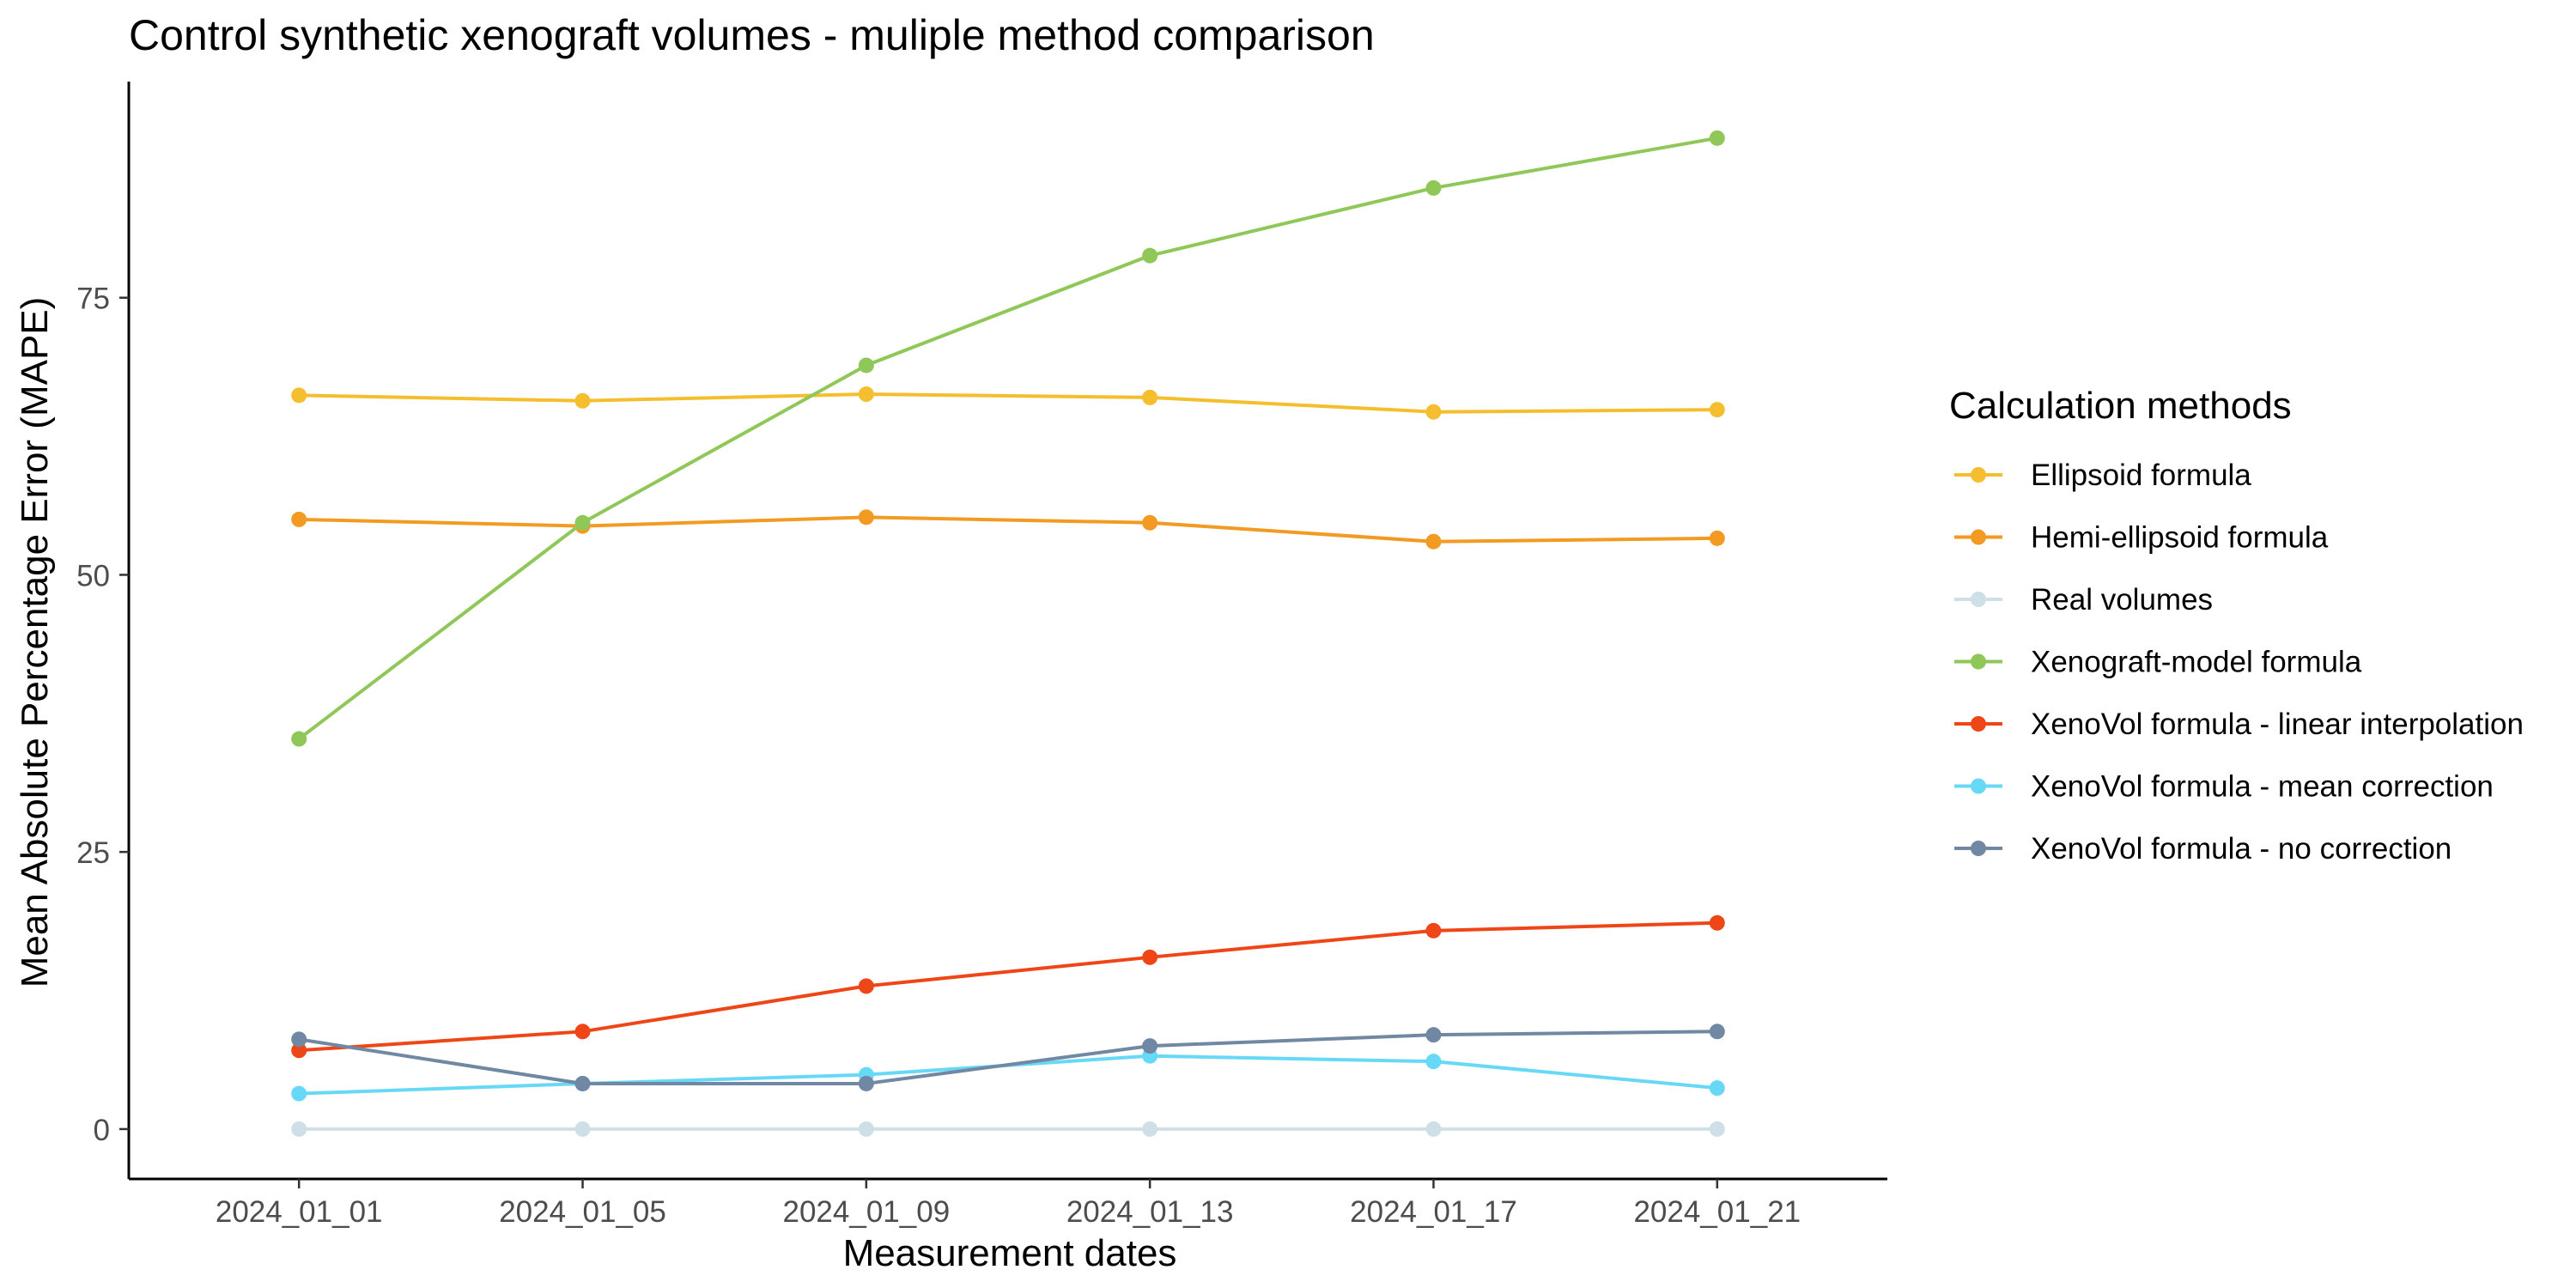  I want to click on legend-item: Real volumes, so click(2083, 600).